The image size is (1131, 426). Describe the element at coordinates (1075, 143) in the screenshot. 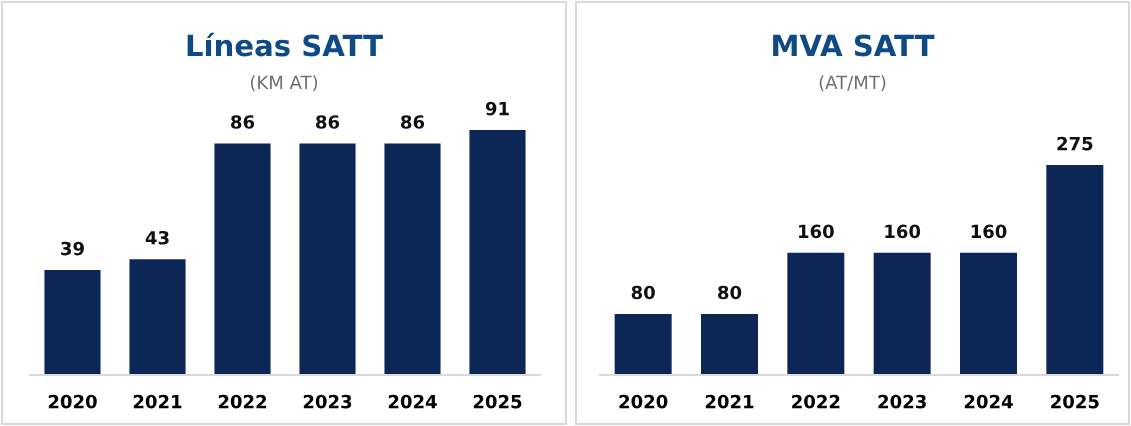

I see `data-label: 275` at that location.